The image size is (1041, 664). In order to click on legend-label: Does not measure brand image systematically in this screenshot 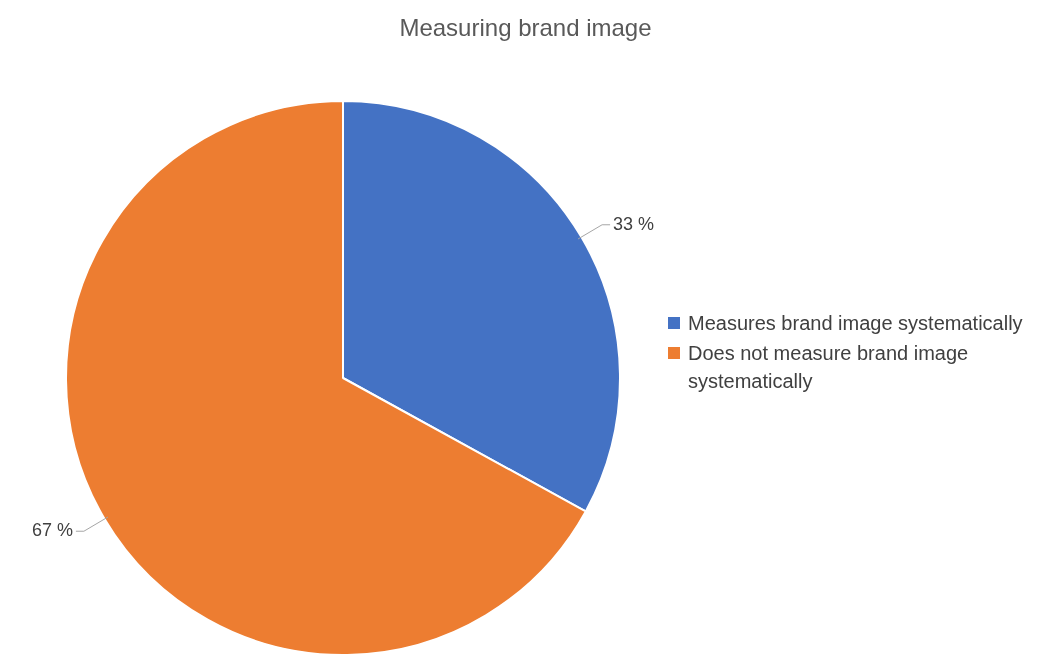, I will do `click(829, 367)`.